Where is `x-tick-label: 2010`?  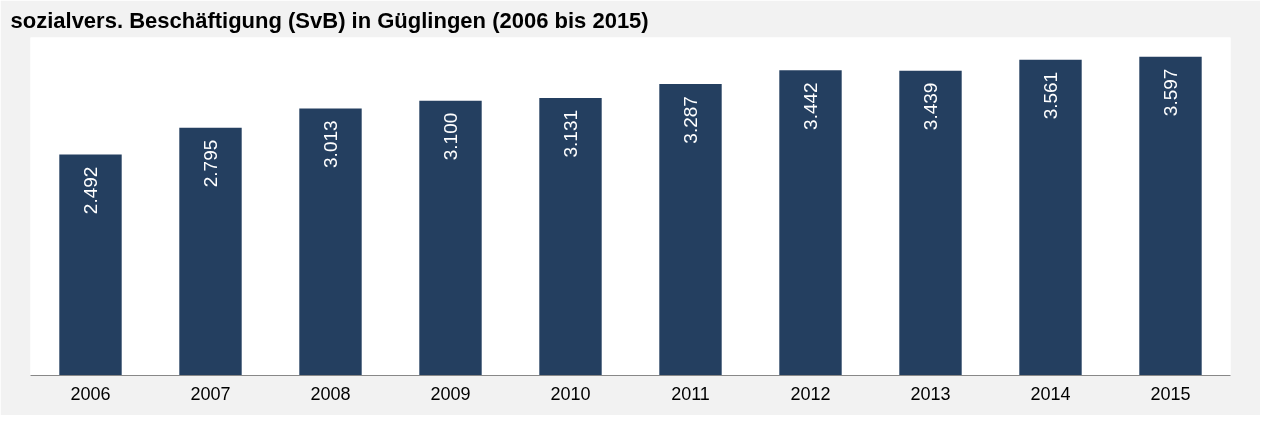
x-tick-label: 2010 is located at coordinates (570, 393).